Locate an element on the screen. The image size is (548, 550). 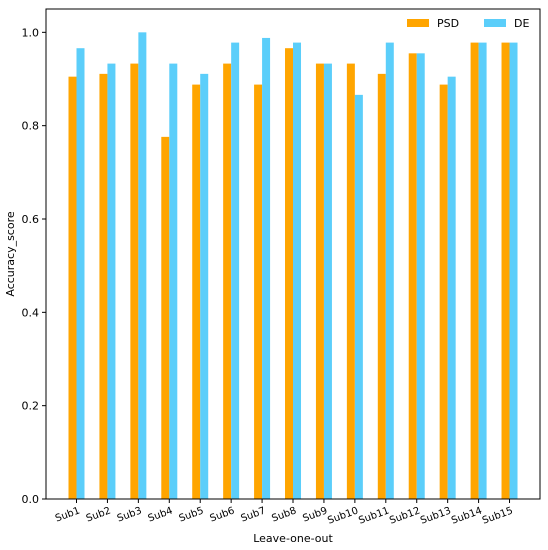
bar-psd-sub5 is located at coordinates (196, 291).